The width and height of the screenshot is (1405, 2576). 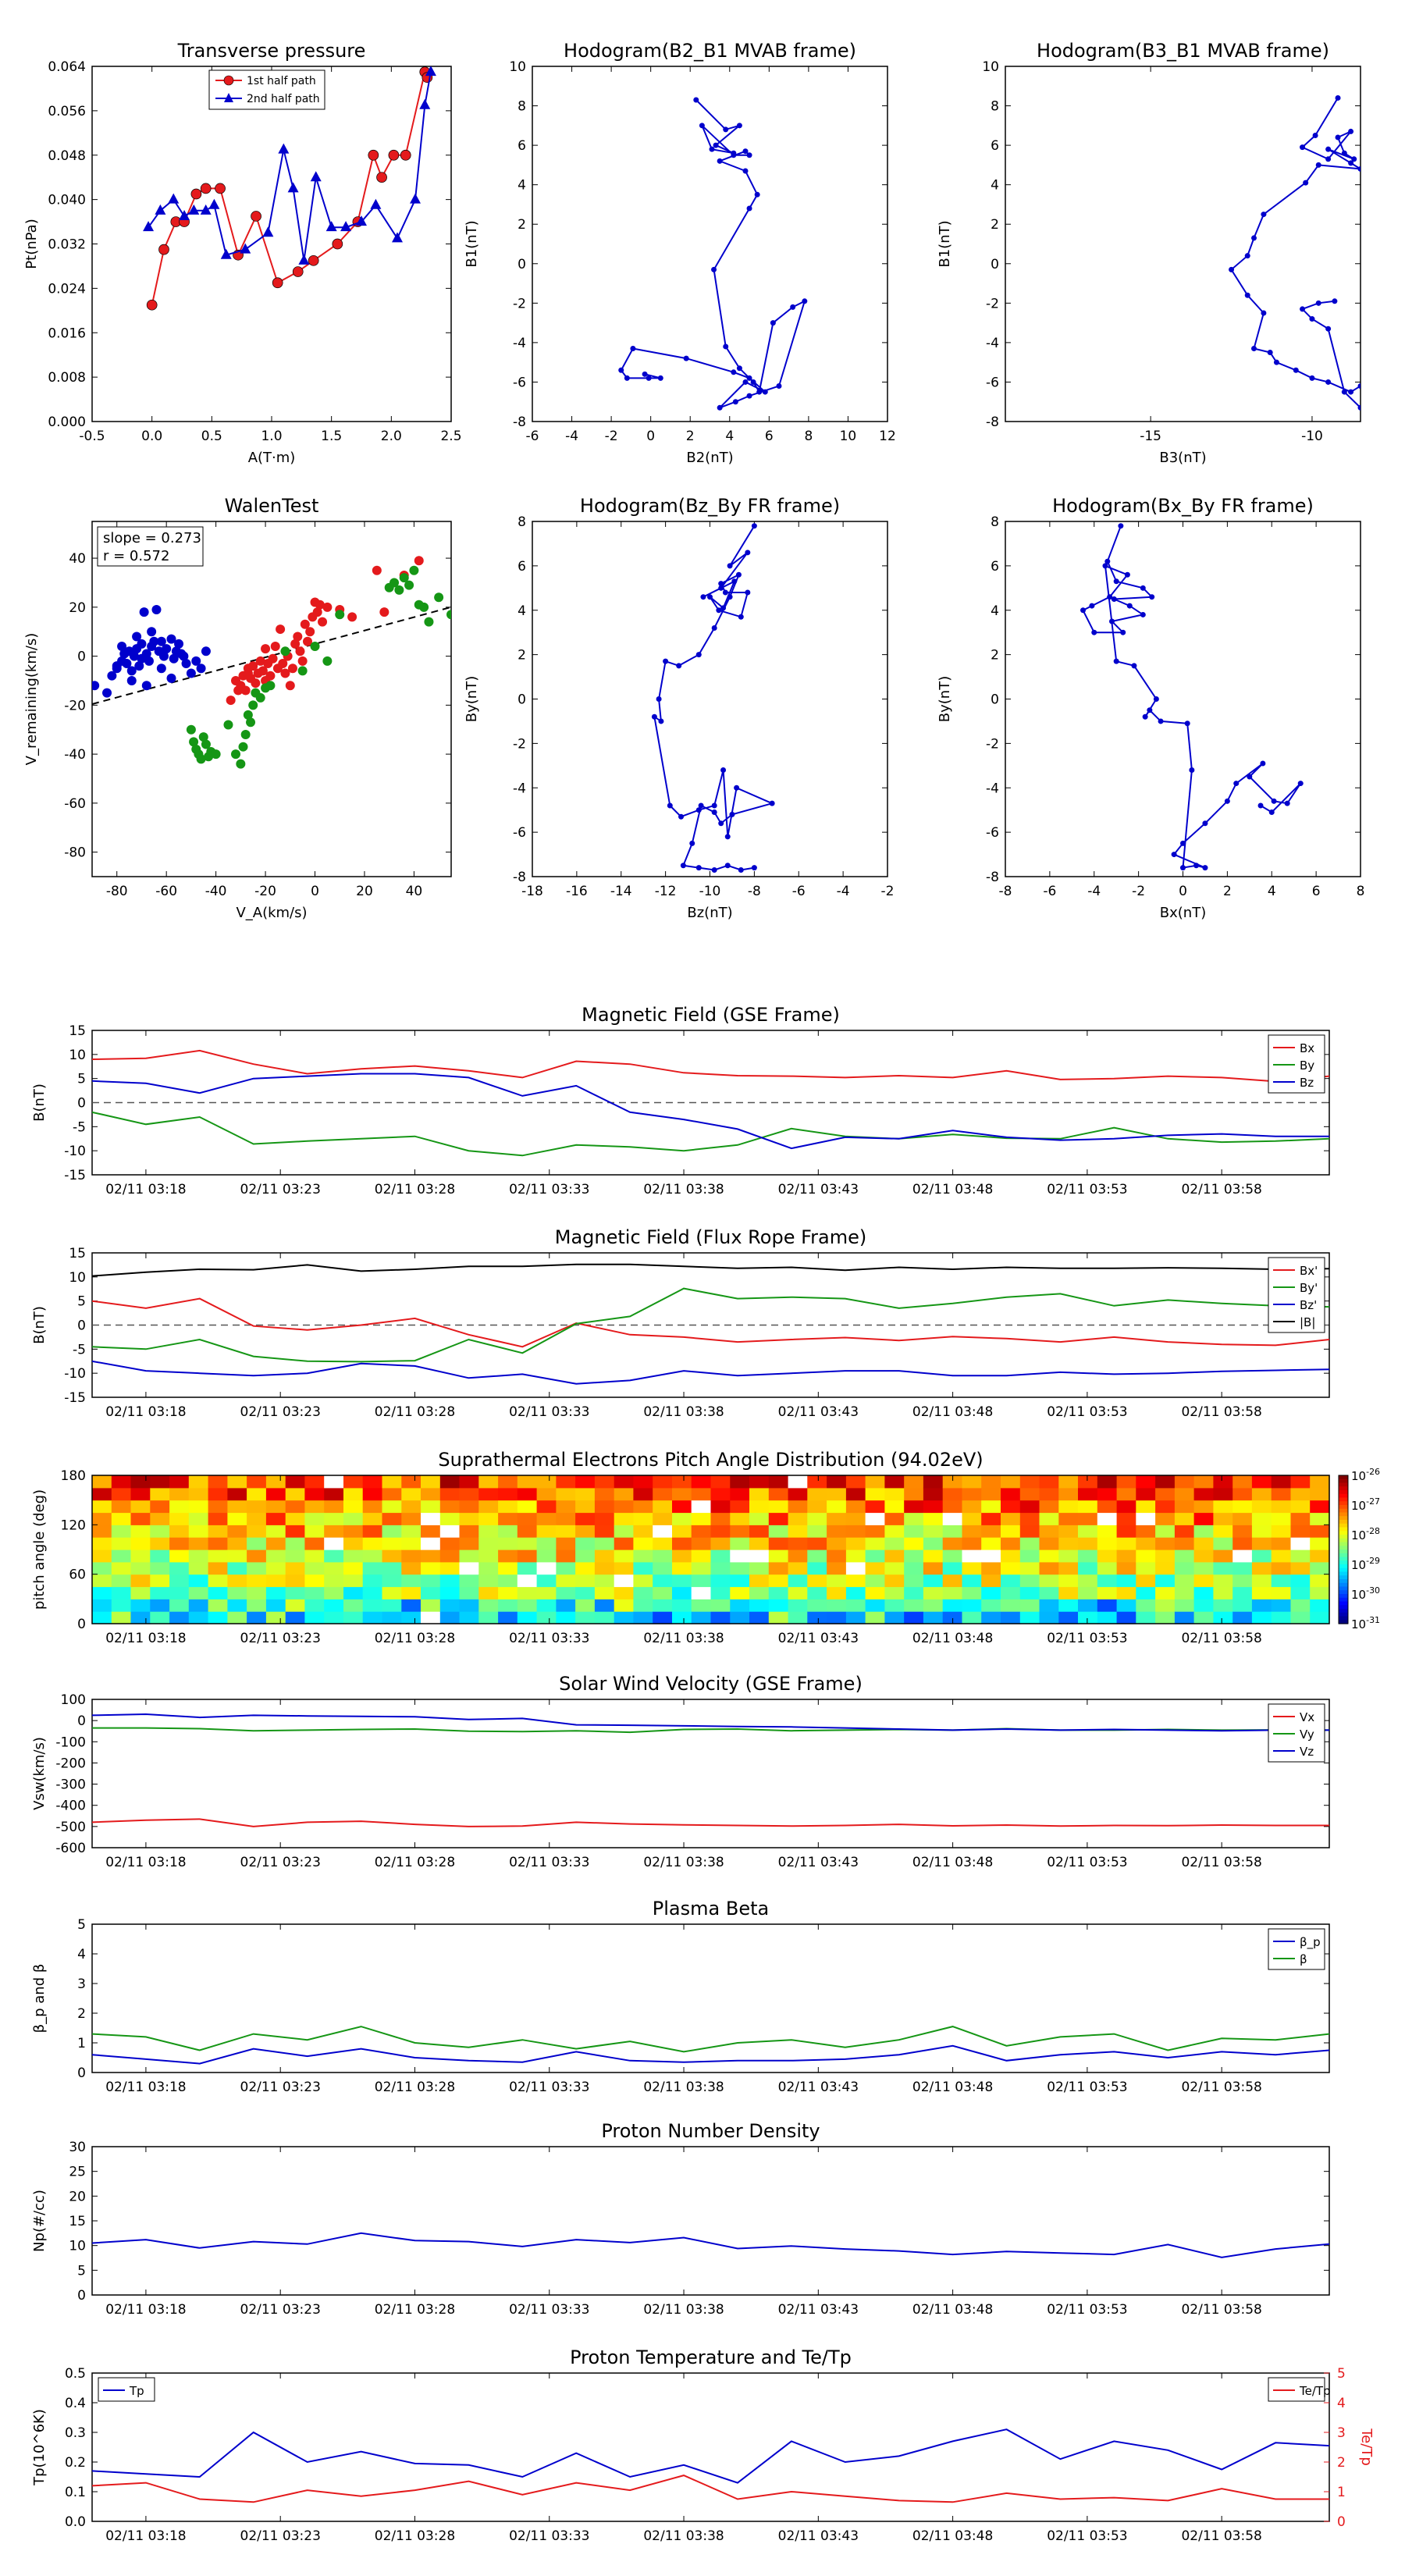 I want to click on mag_fr-xtick-label: 02/11 03:48, so click(x=953, y=1412).